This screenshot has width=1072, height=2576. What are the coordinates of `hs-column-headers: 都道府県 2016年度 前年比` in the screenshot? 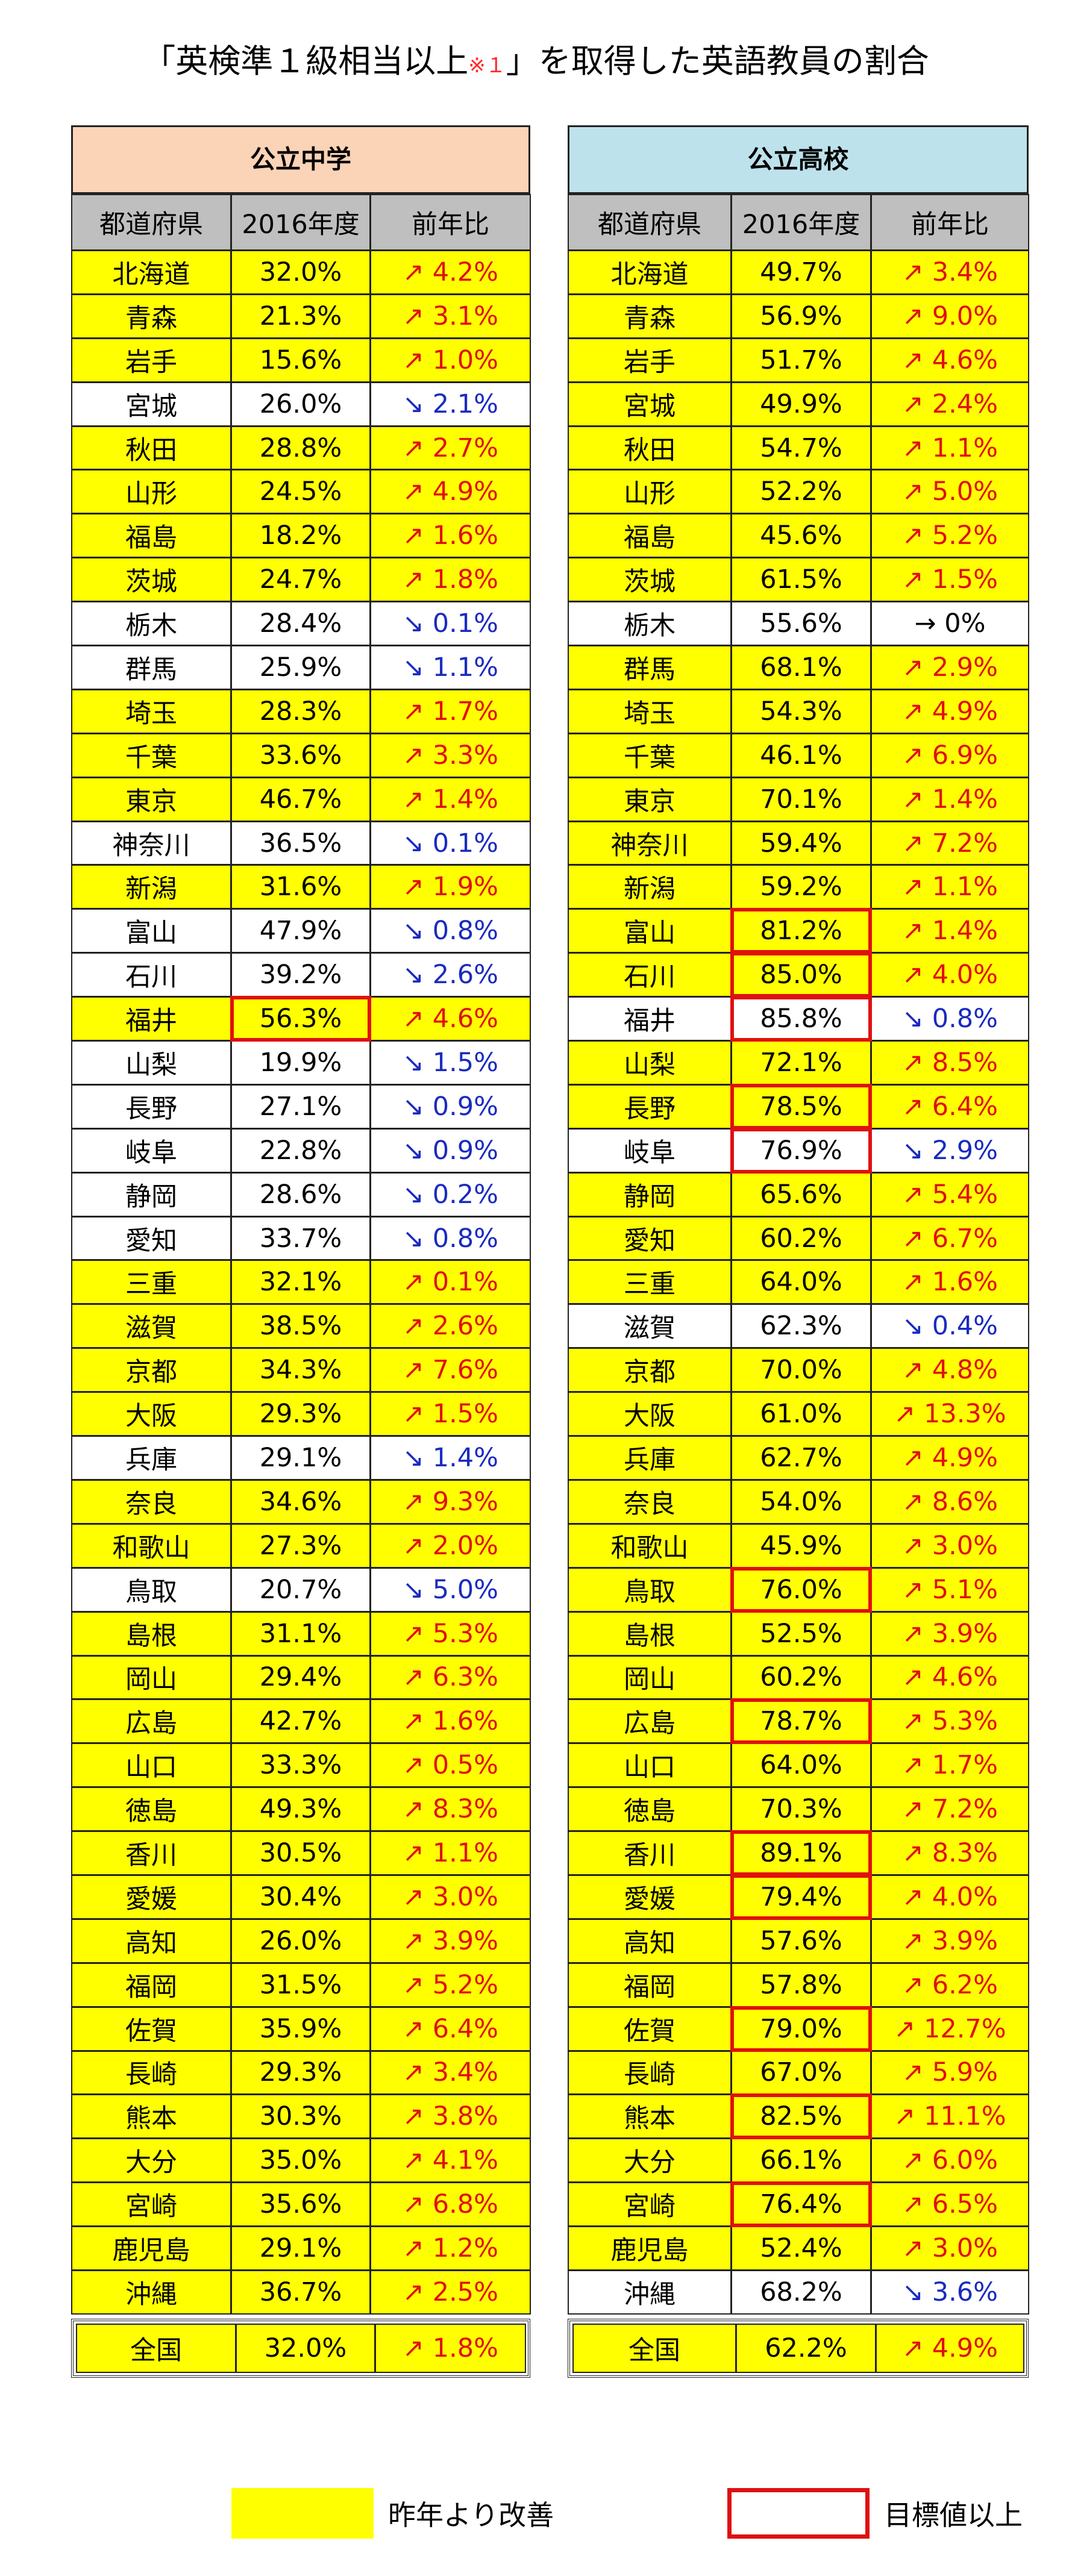 It's located at (798, 223).